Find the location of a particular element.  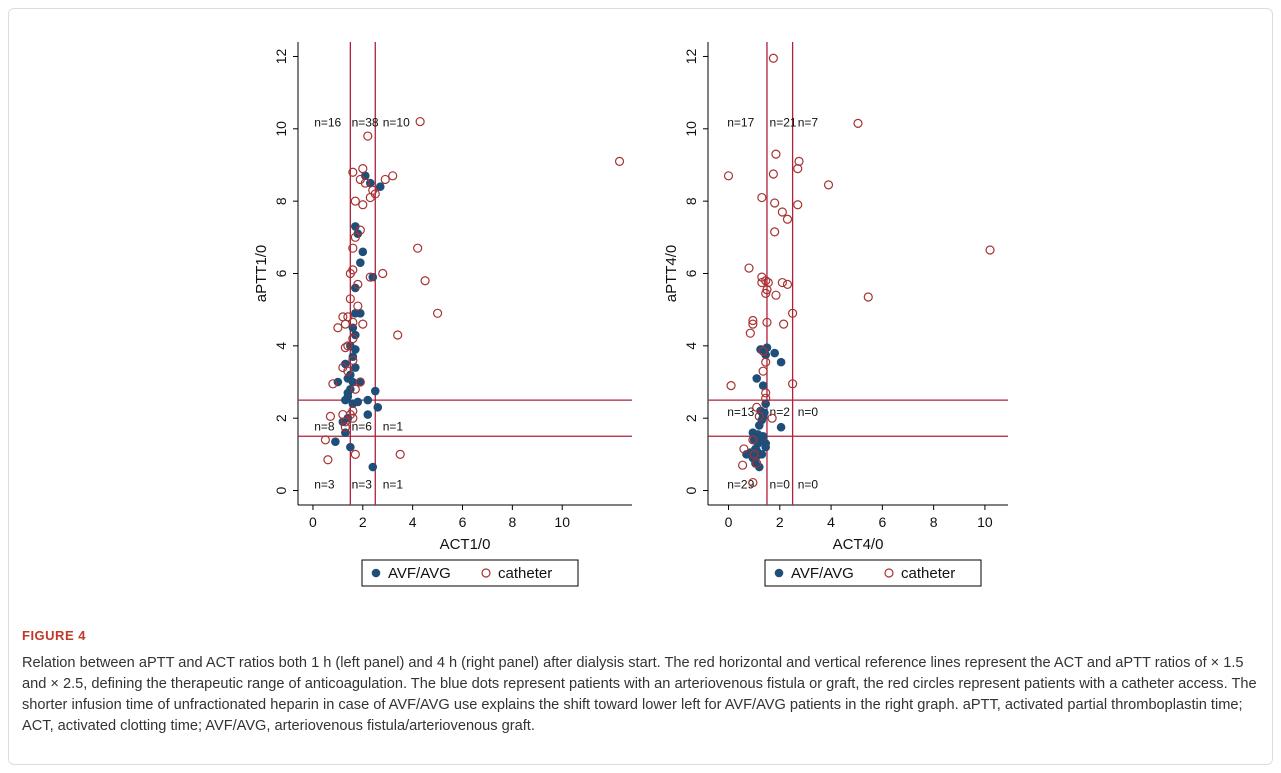

chart-1-y-tick-label: 10 is located at coordinates (691, 129).